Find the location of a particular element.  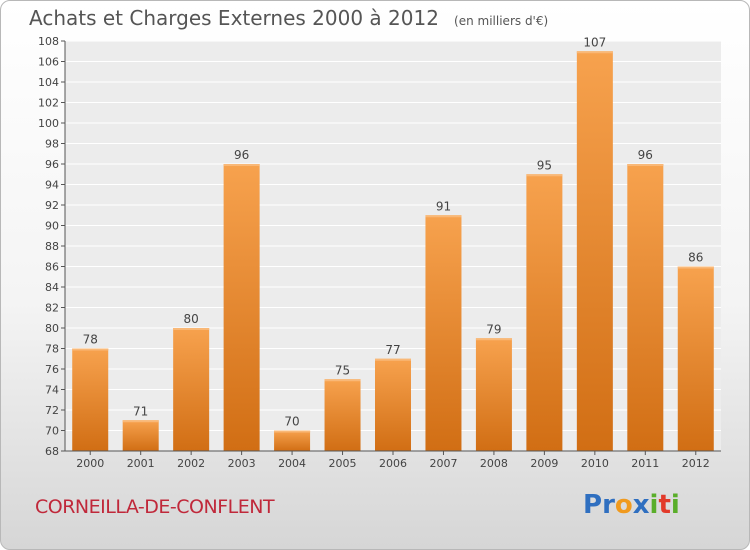

x-tick-label: 2012 is located at coordinates (696, 463).